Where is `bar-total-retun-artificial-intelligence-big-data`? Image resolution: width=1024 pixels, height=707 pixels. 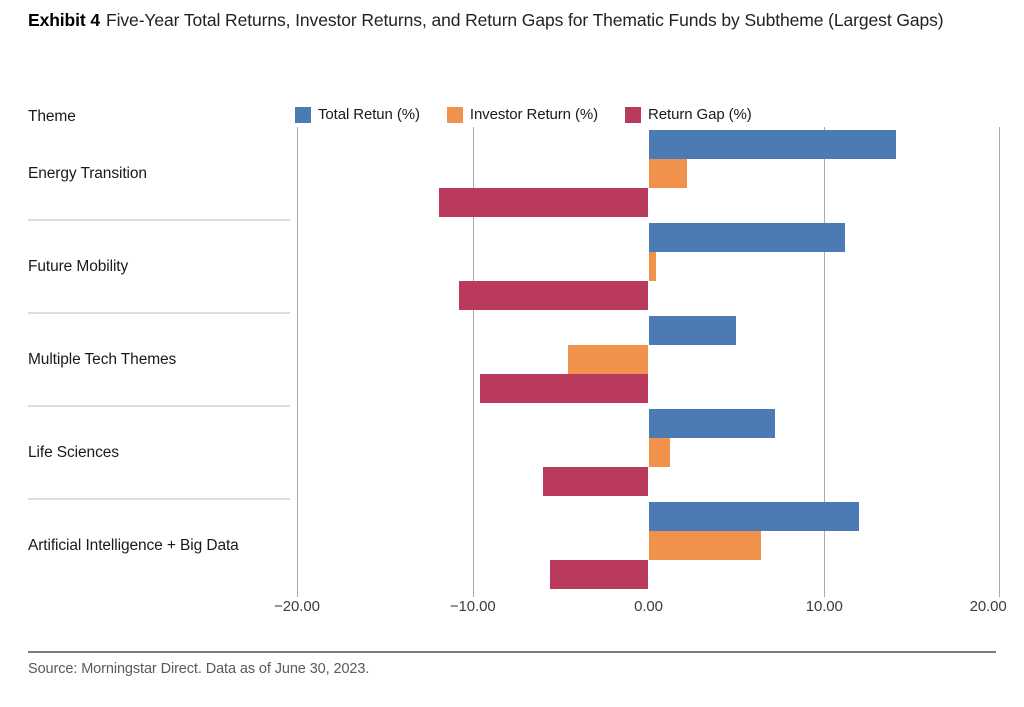 bar-total-retun-artificial-intelligence-big-data is located at coordinates (754, 516).